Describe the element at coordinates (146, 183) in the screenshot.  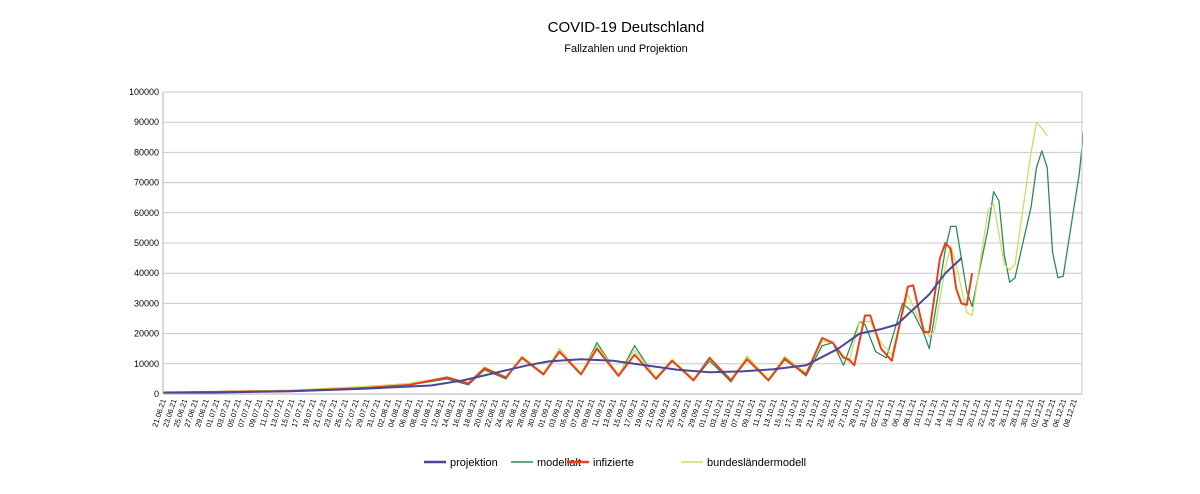
I see `y-tick-label: 70000` at that location.